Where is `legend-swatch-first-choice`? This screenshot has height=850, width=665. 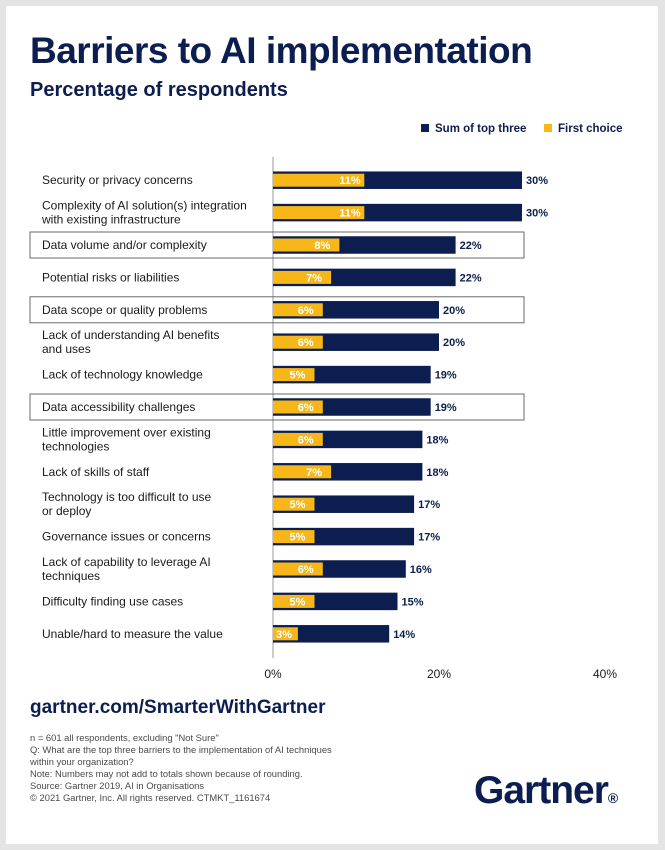 legend-swatch-first-choice is located at coordinates (548, 128).